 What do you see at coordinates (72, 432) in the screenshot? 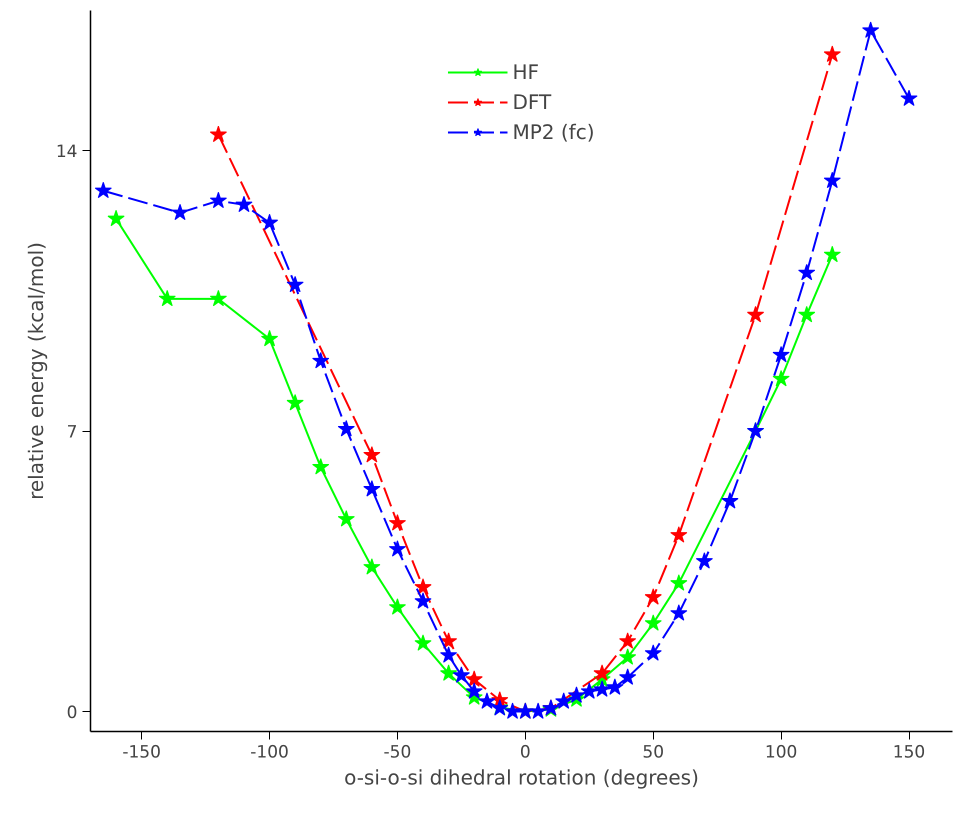
I see `y-tick-label: 7` at bounding box center [72, 432].